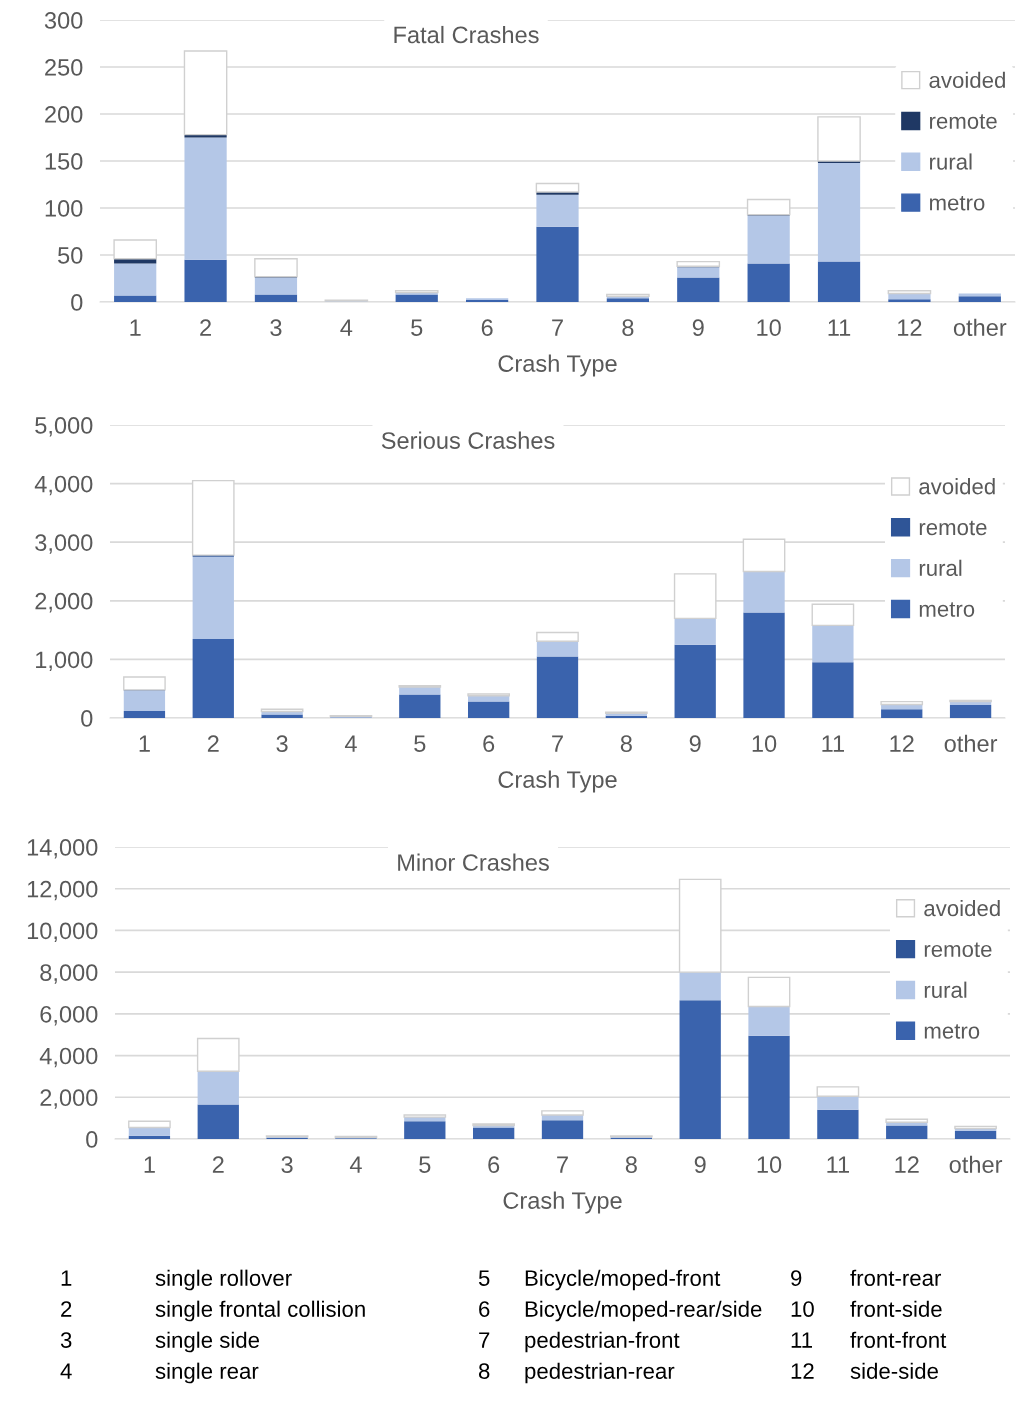 The image size is (1023, 1417). Describe the element at coordinates (468, 440) in the screenshot. I see `chart-title: Serious Crashes` at that location.